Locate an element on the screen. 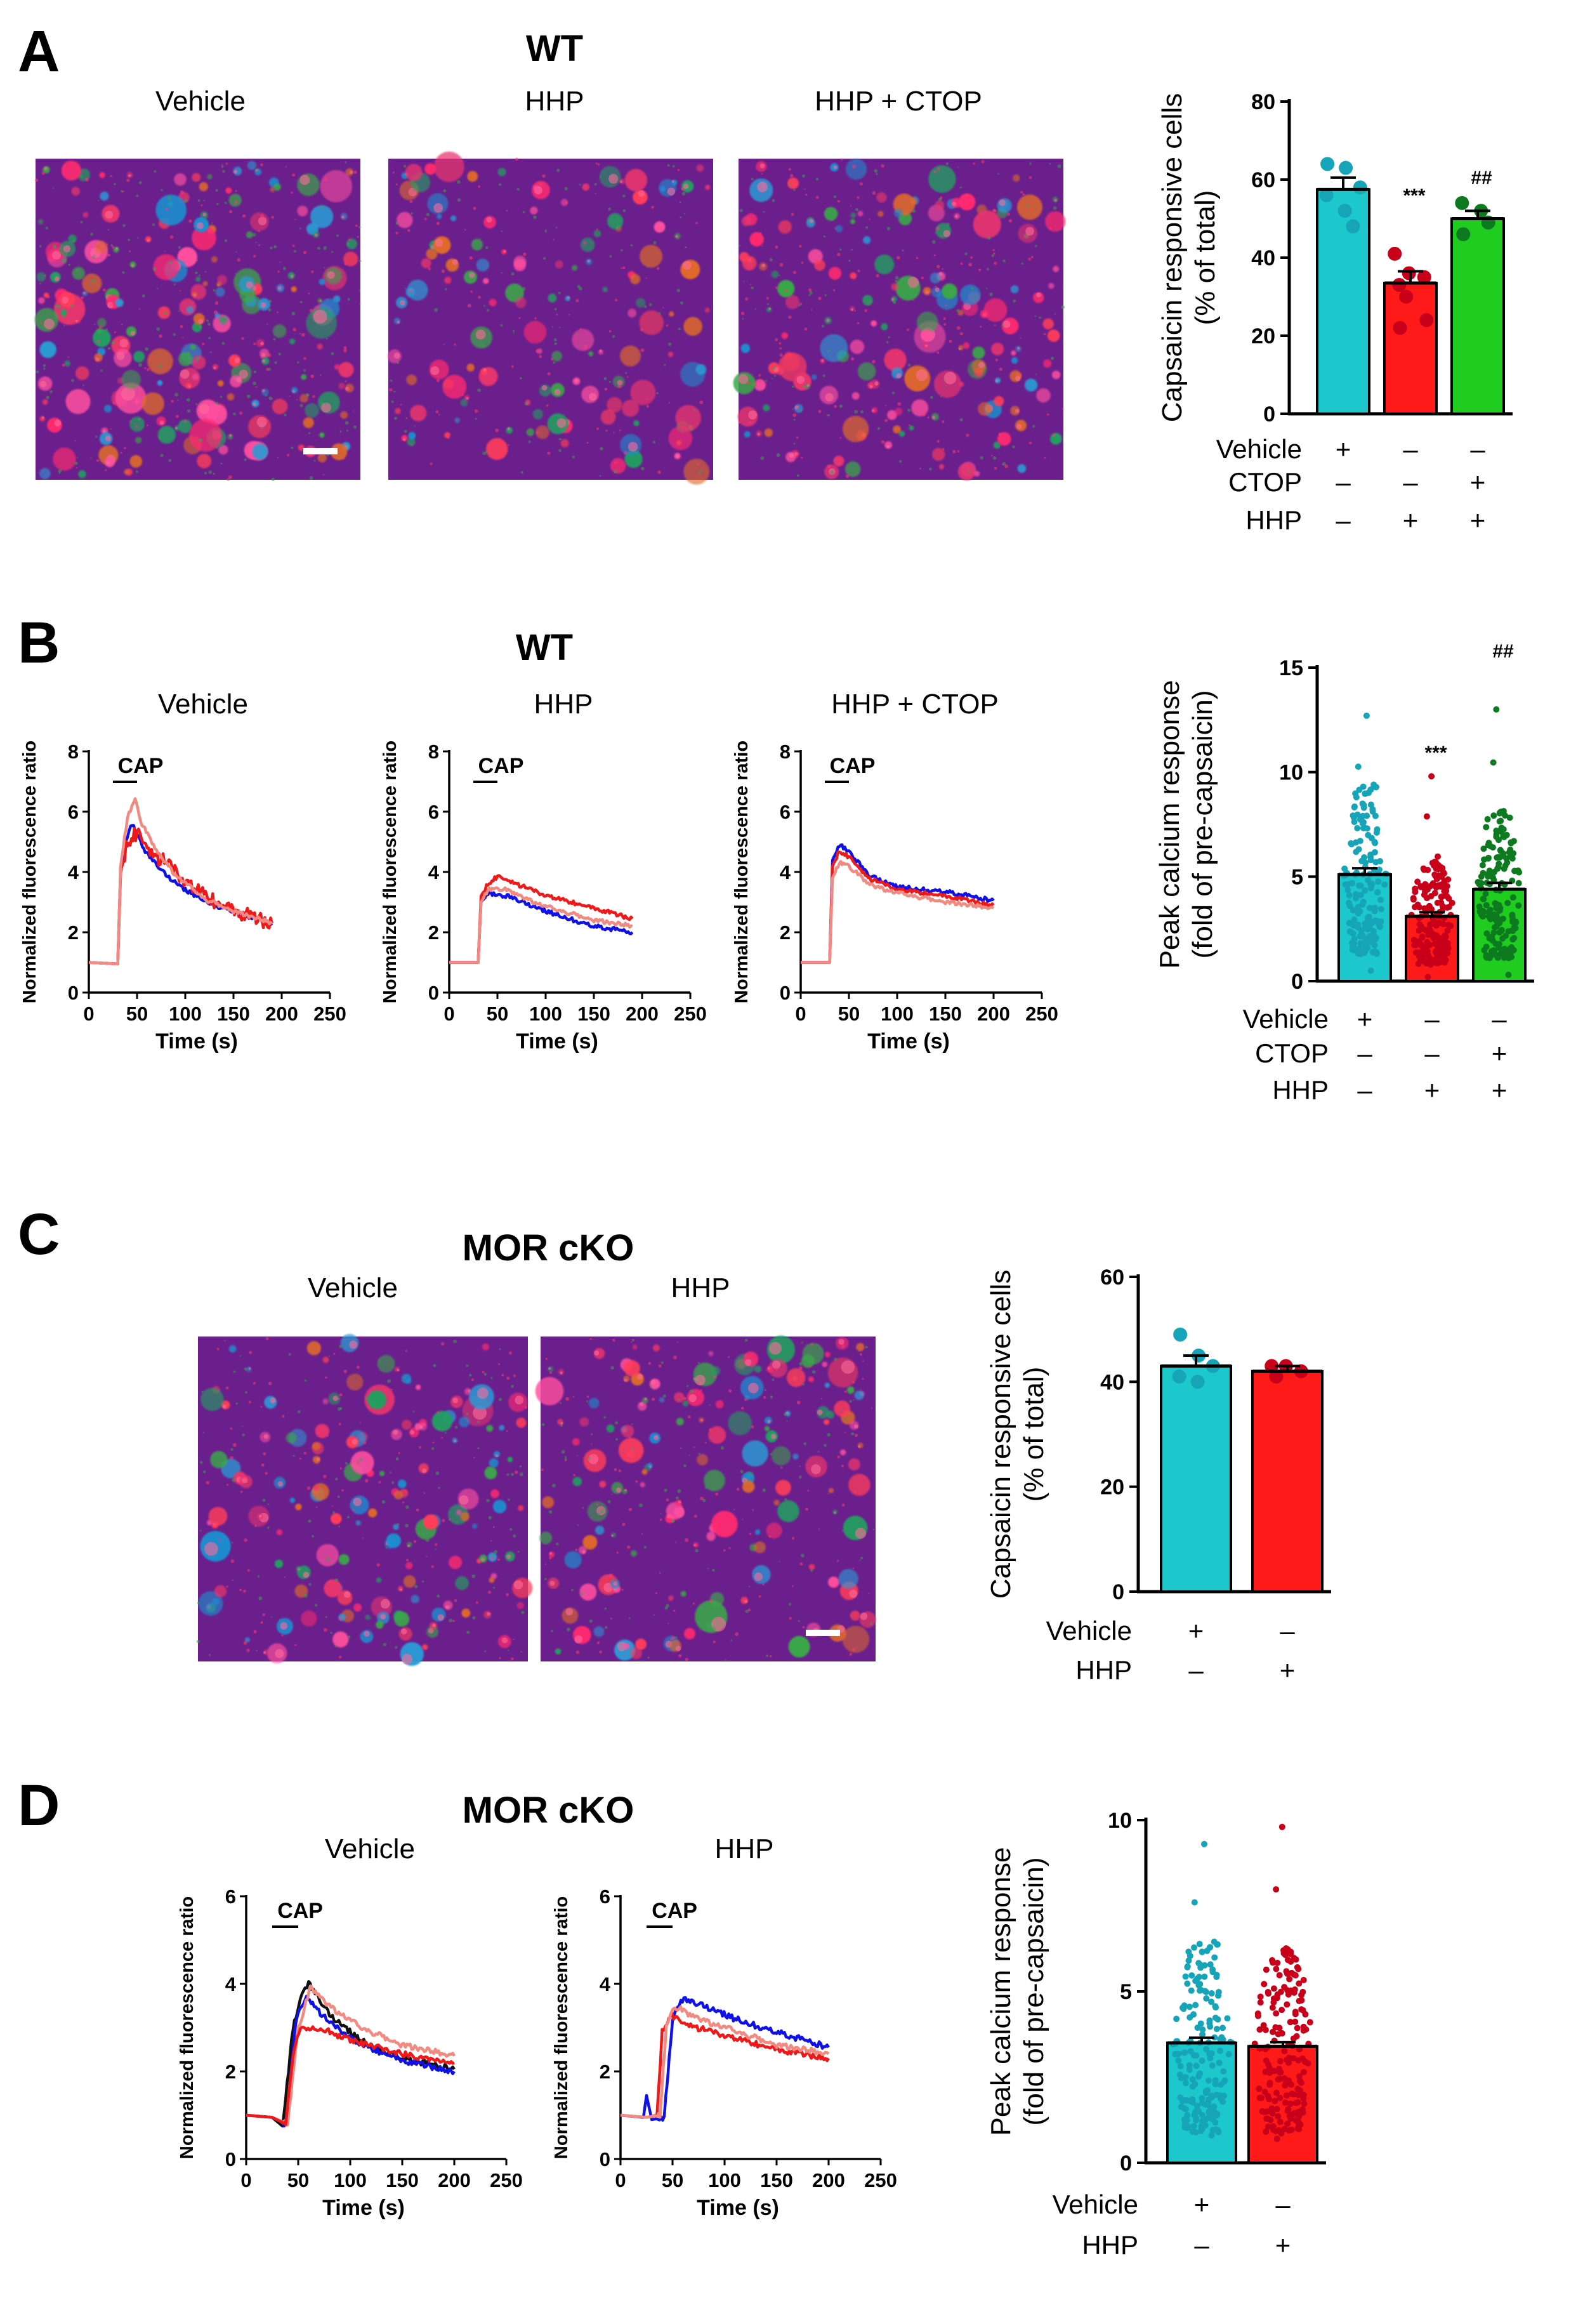 The height and width of the screenshot is (2324, 1590). trace-line-red is located at coordinates (180, 897).